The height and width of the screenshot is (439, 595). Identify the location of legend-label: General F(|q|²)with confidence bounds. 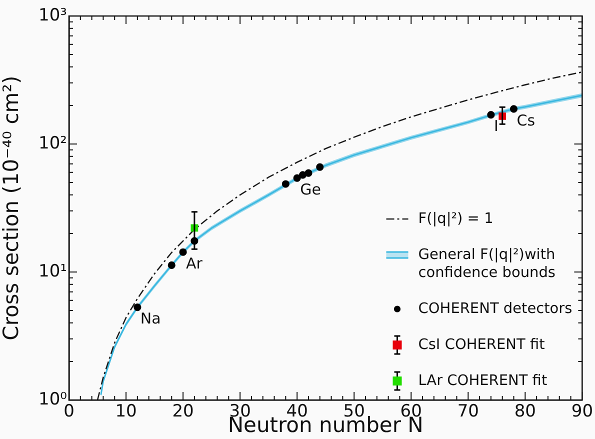
(487, 263).